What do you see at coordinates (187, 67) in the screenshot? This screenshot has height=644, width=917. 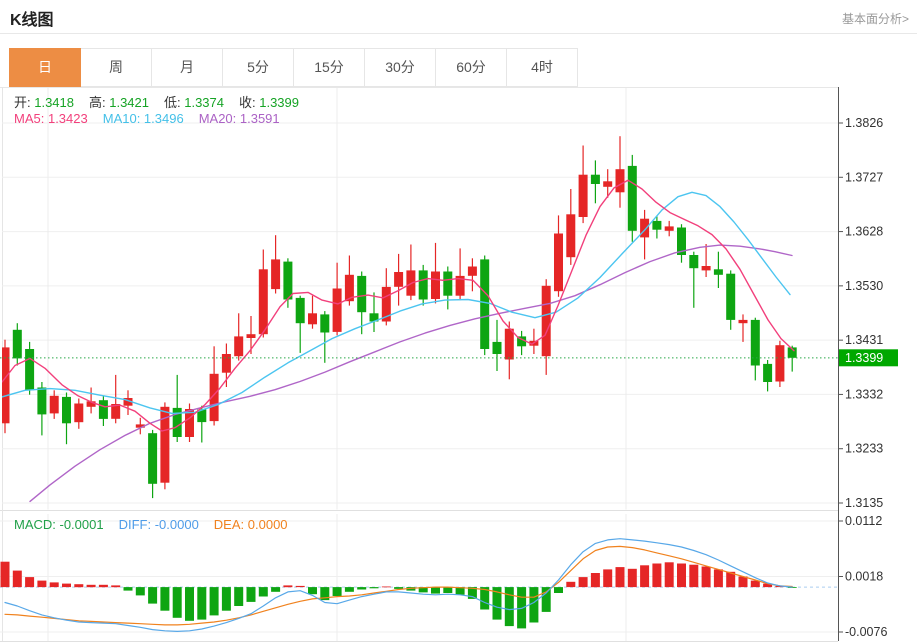 I see `tab-month: 月` at bounding box center [187, 67].